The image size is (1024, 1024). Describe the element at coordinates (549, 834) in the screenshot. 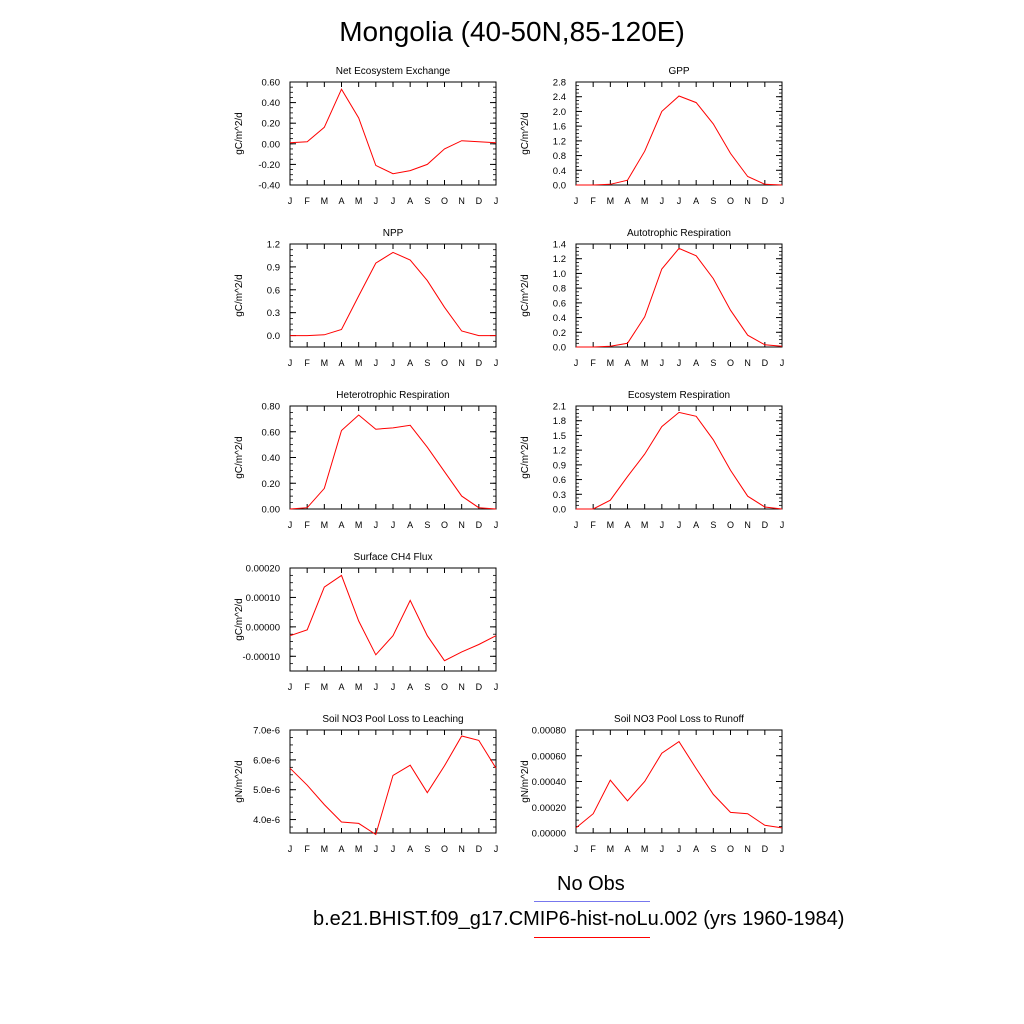

I see `y-tick-label: 0.00000` at that location.